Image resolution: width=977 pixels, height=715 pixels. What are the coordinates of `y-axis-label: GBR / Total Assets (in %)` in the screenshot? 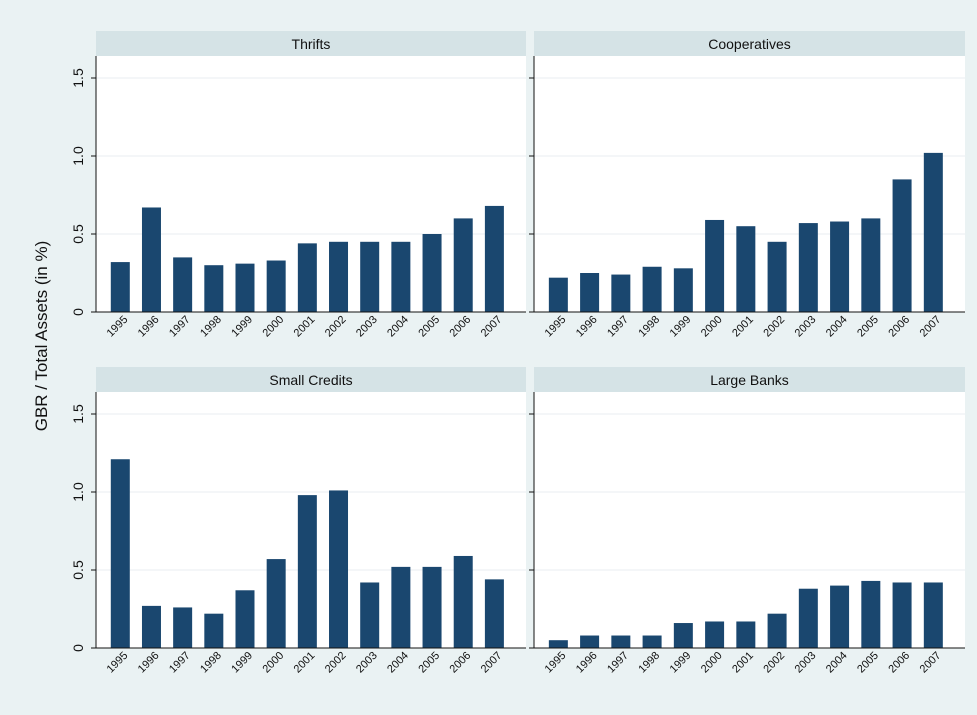 It's located at (41, 336).